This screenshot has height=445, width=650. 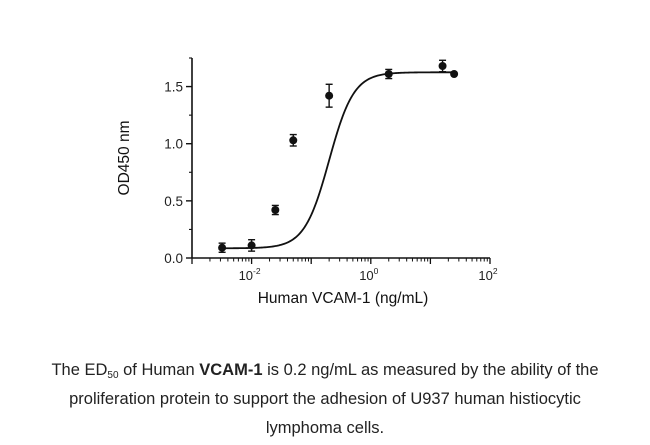 What do you see at coordinates (159, 369) in the screenshot?
I see `caption-text-2: of Human` at bounding box center [159, 369].